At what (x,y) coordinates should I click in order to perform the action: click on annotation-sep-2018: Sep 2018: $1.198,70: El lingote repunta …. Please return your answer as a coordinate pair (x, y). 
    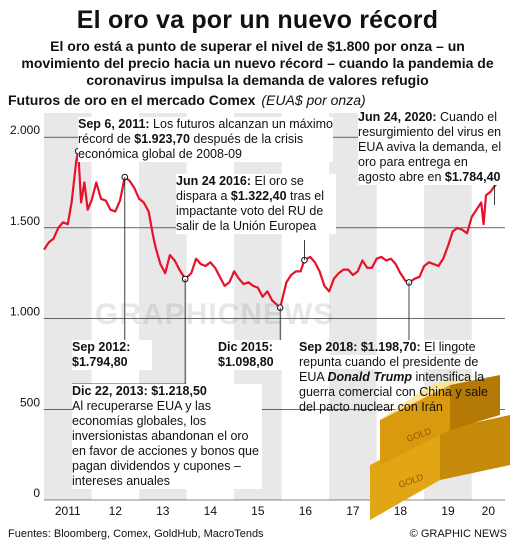
    Looking at the image, I should click on (397, 377).